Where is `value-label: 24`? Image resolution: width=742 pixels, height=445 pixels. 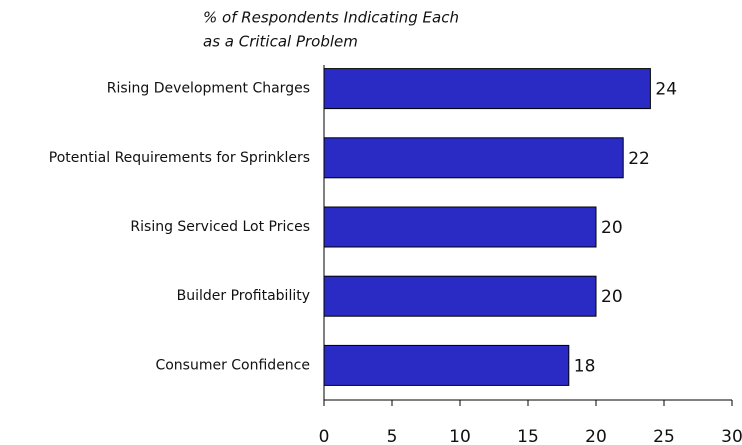 value-label: 24 is located at coordinates (666, 90).